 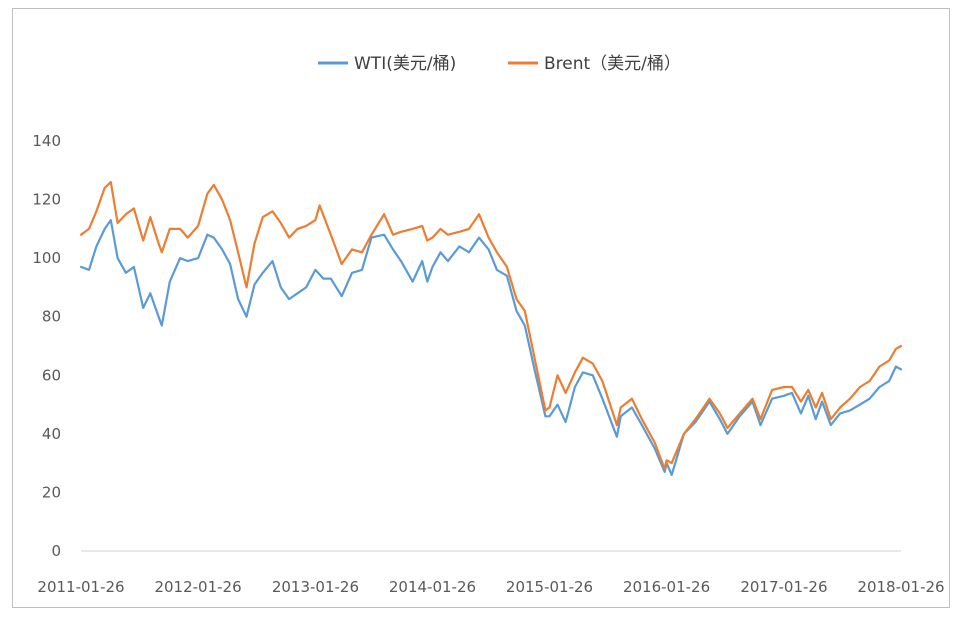 I want to click on y-tick-label: 140, so click(x=46, y=141).